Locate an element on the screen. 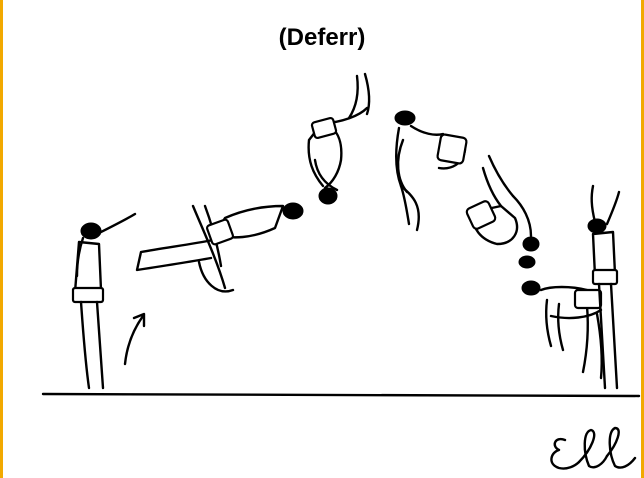 Image resolution: width=644 pixels, height=478 pixels. figure-tuck-inverted is located at coordinates (339, 138).